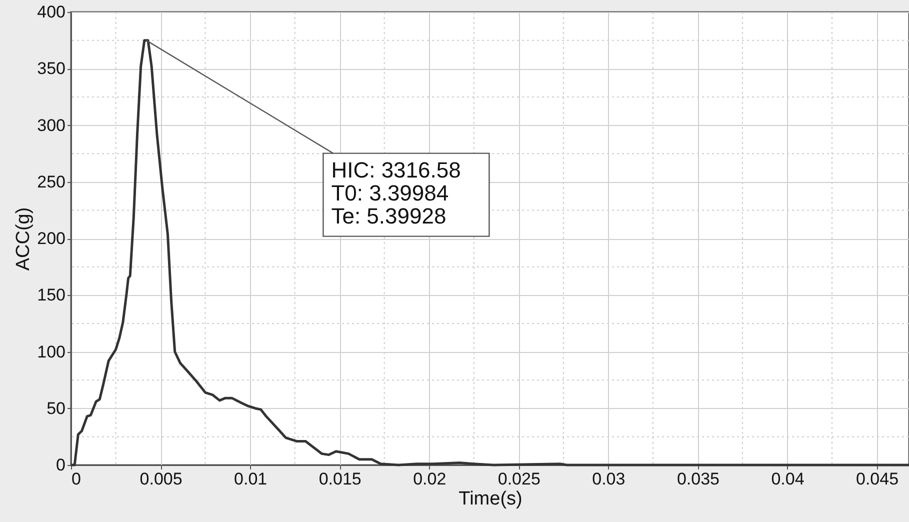  Describe the element at coordinates (56, 408) in the screenshot. I see `y-tick-label: 50` at that location.